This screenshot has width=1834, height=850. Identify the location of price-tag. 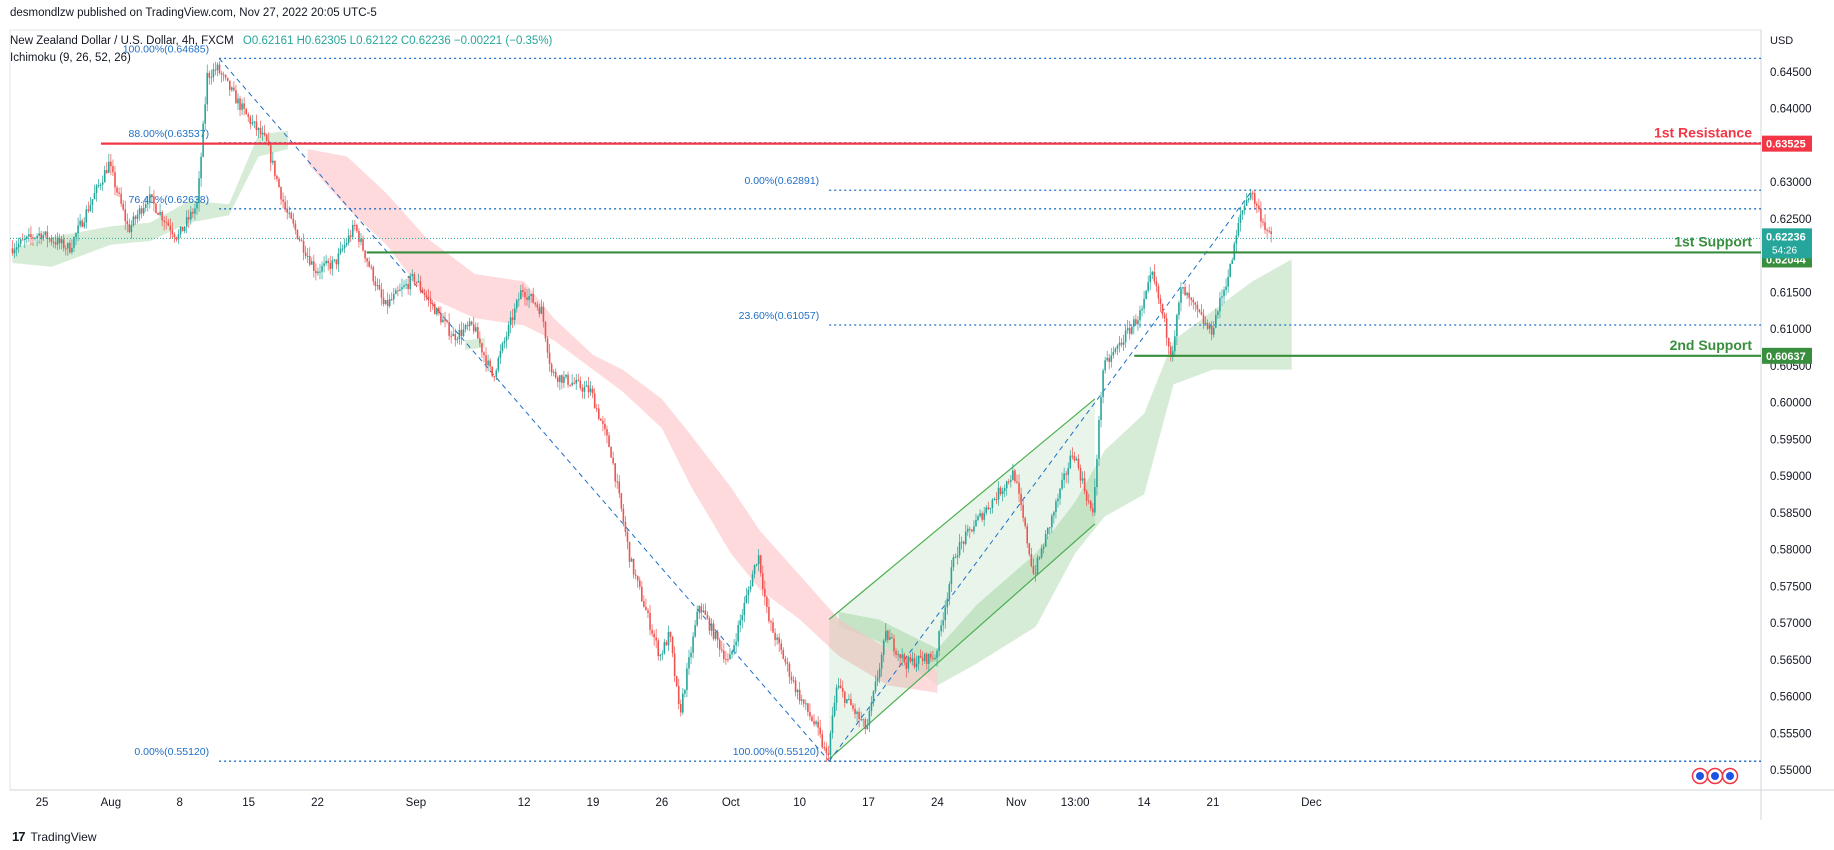
(1787, 355).